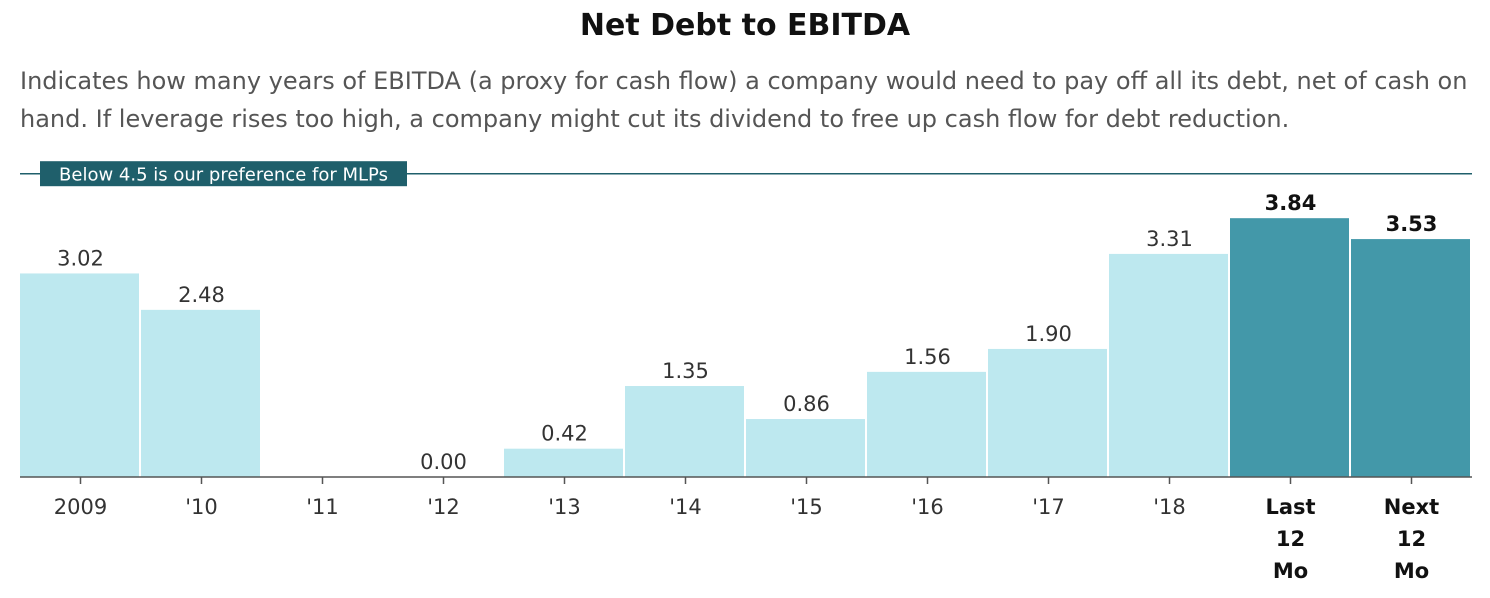 The width and height of the screenshot is (1490, 598). Describe the element at coordinates (564, 507) in the screenshot. I see `x-tick-label-4: '13` at that location.